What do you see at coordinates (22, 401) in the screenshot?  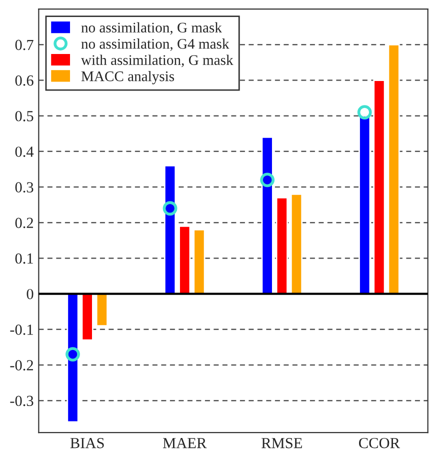 I see `y-tick-label: -0.3` at bounding box center [22, 401].